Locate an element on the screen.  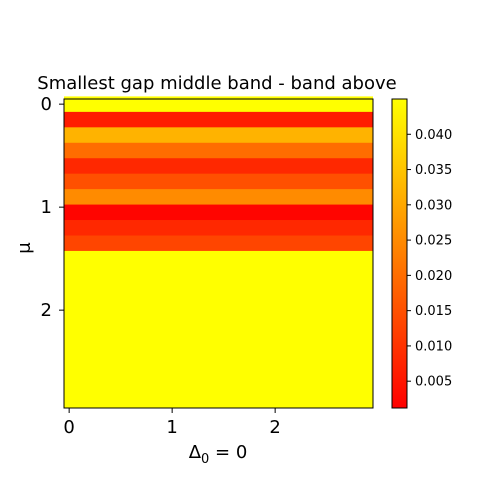
y-tick-label: 0 is located at coordinates (46, 104).